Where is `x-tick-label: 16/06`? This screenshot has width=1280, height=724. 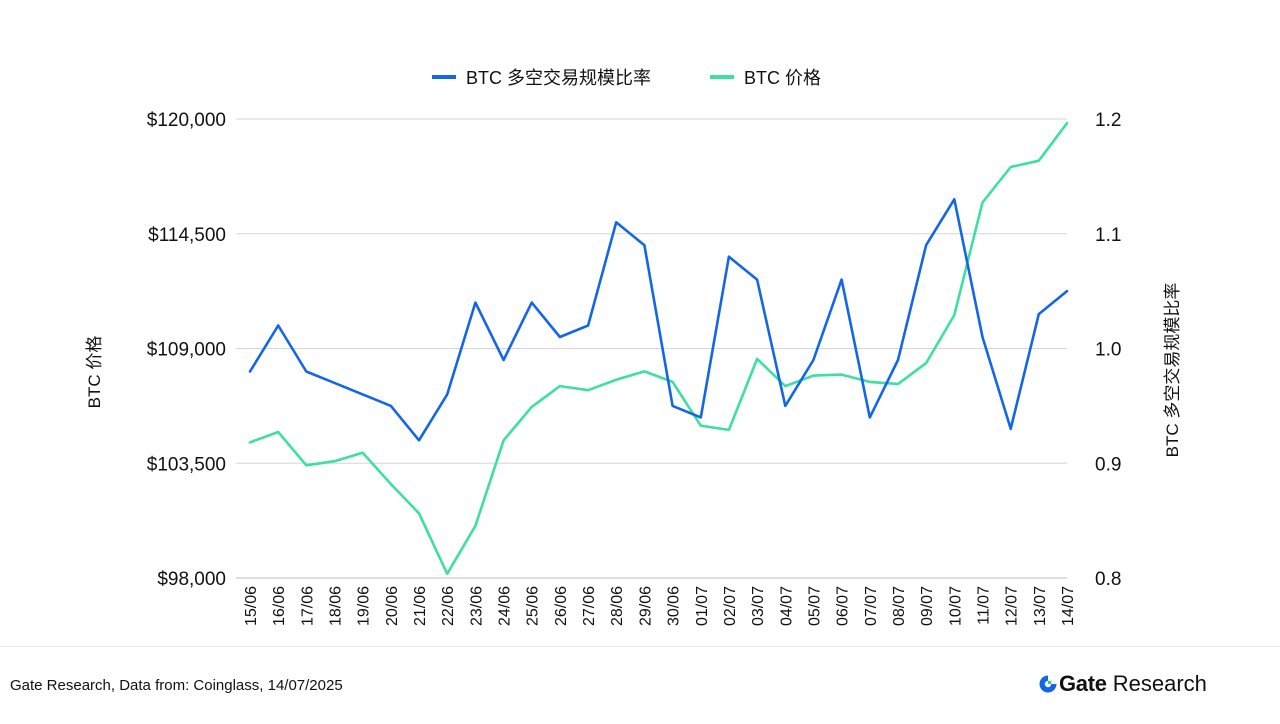
x-tick-label: 16/06 is located at coordinates (279, 606).